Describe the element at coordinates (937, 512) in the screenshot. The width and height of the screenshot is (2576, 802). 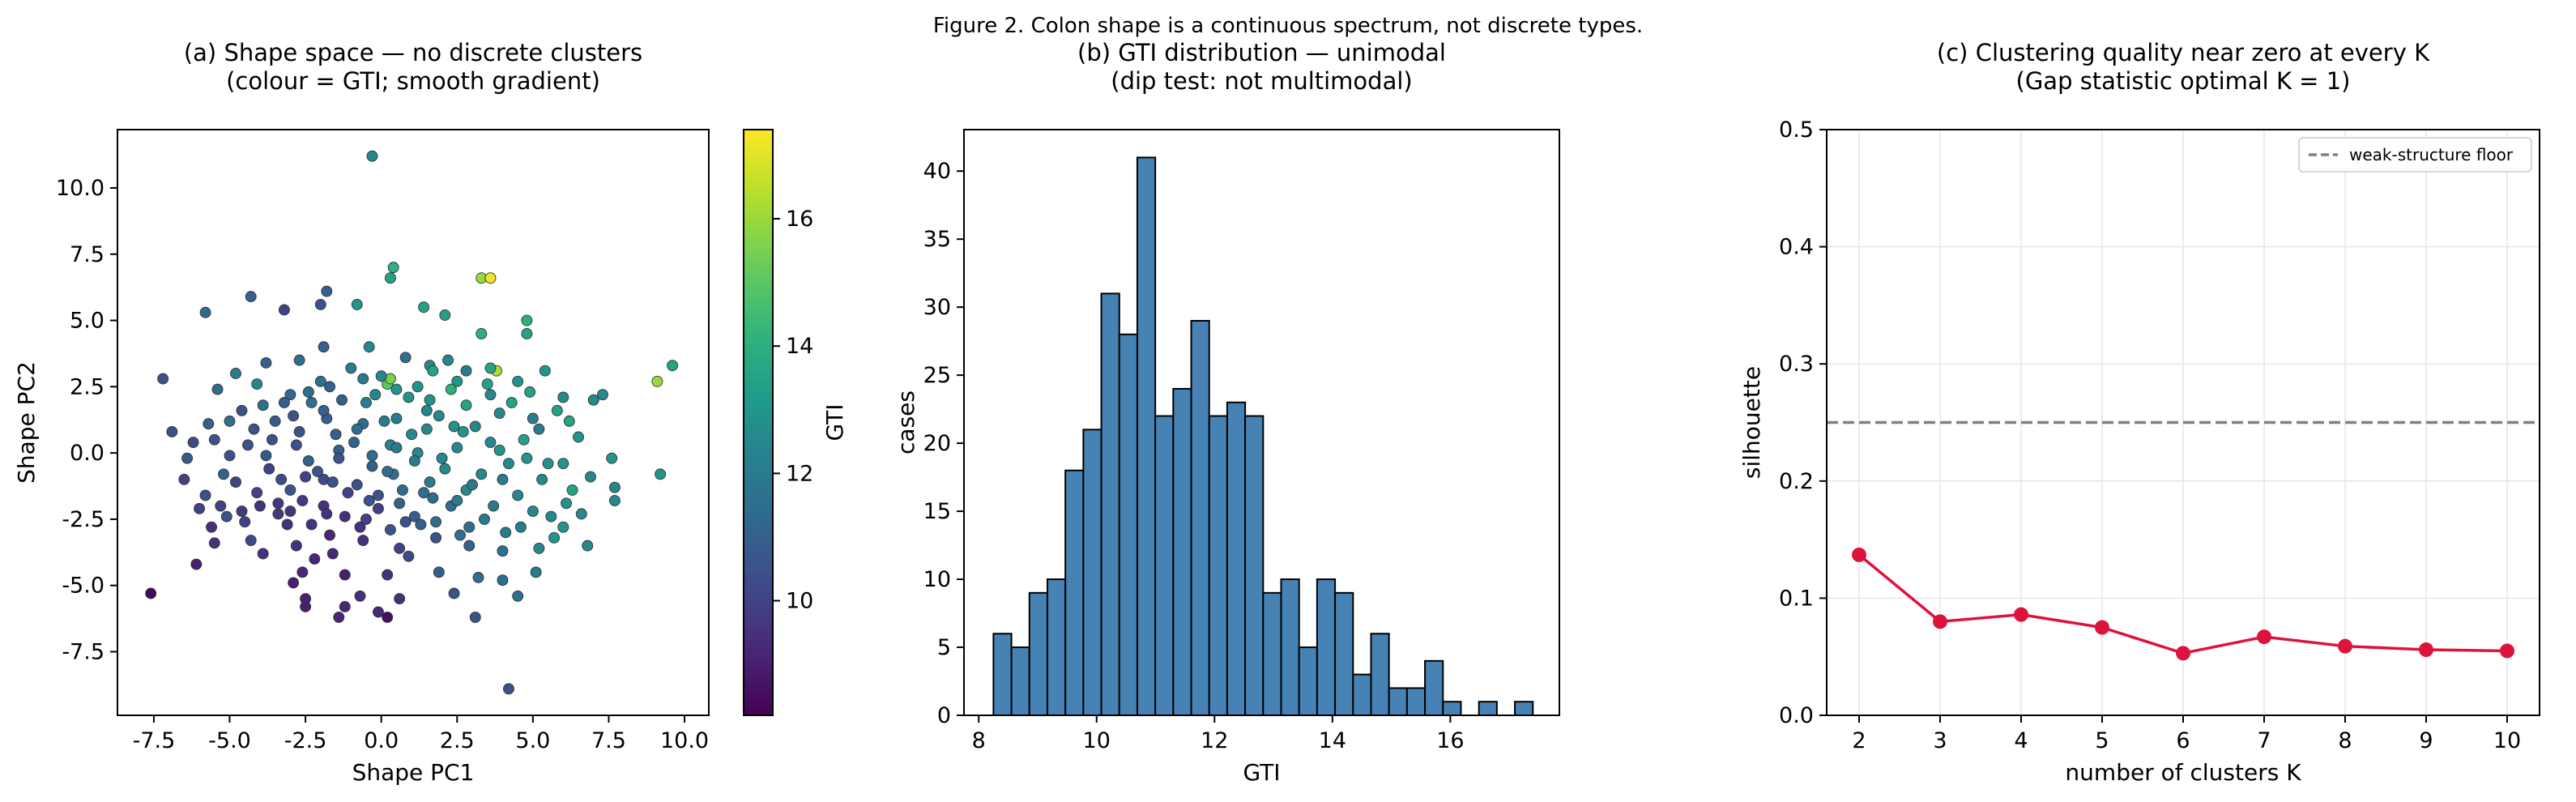
I see `y-tick-label-b-3: 15` at that location.